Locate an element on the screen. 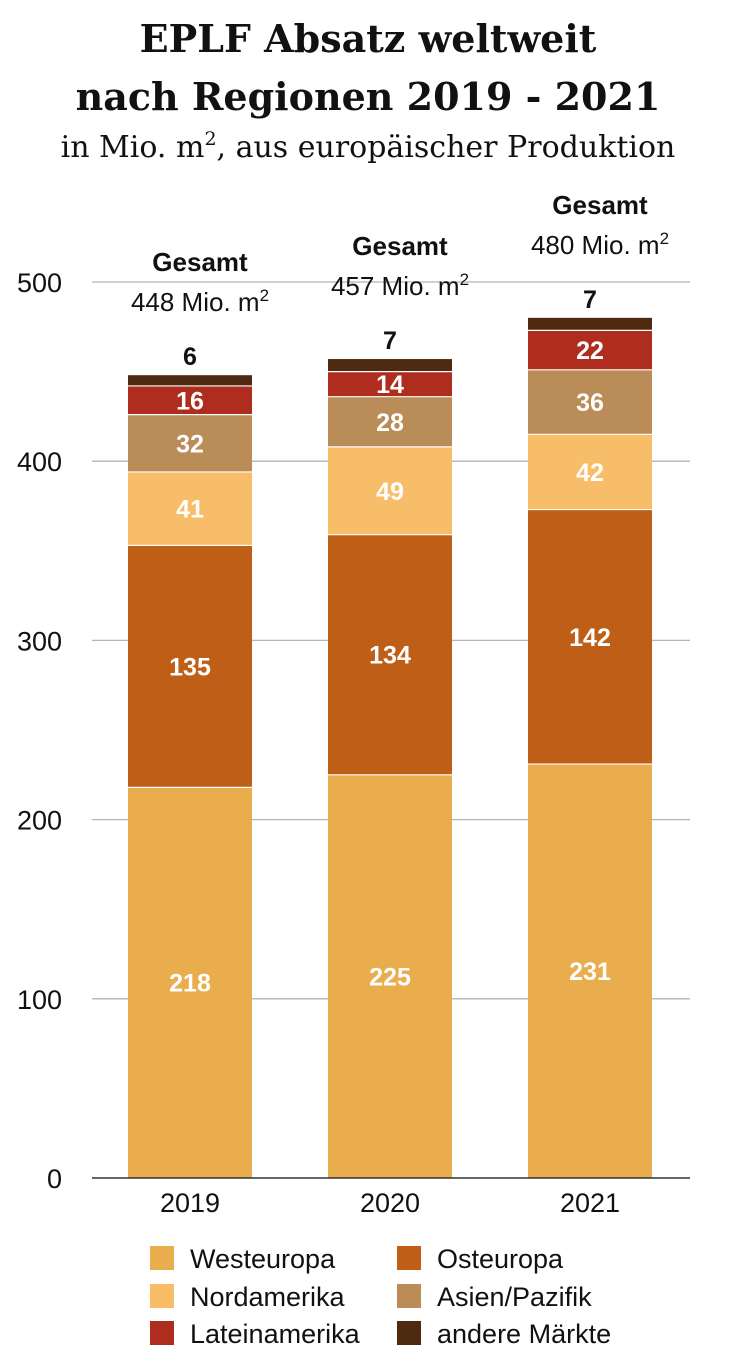 The image size is (736, 1370). bar-2019-westeuropa is located at coordinates (190, 982).